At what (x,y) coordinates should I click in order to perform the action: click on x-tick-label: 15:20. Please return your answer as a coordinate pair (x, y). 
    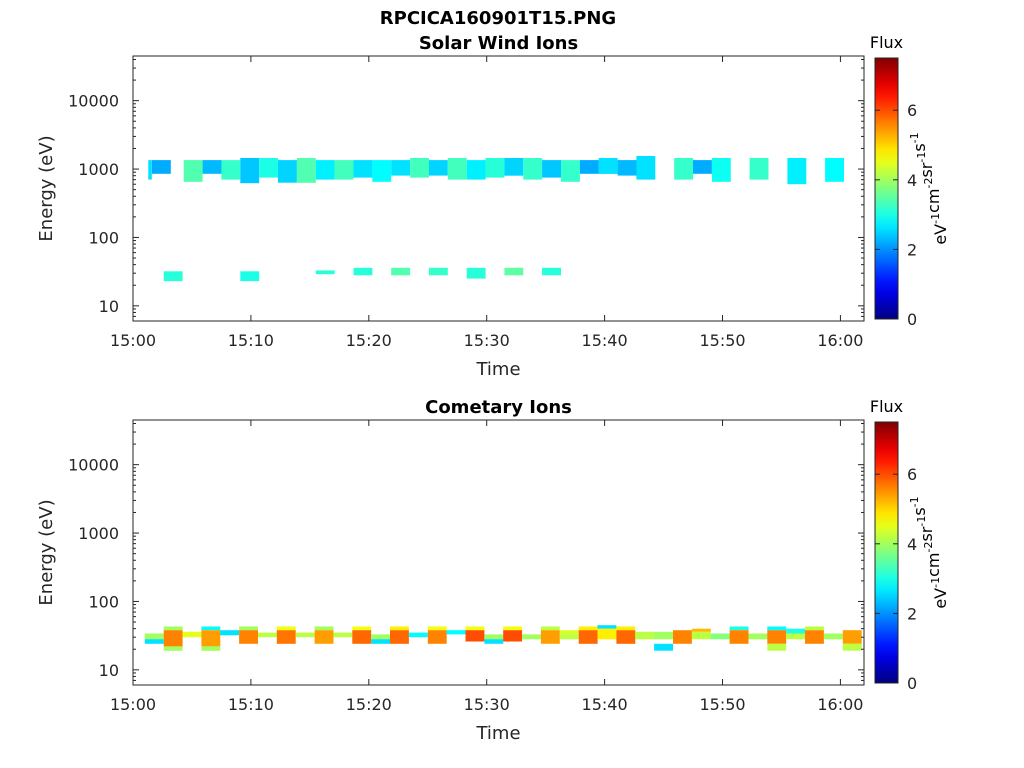
    Looking at the image, I should click on (369, 340).